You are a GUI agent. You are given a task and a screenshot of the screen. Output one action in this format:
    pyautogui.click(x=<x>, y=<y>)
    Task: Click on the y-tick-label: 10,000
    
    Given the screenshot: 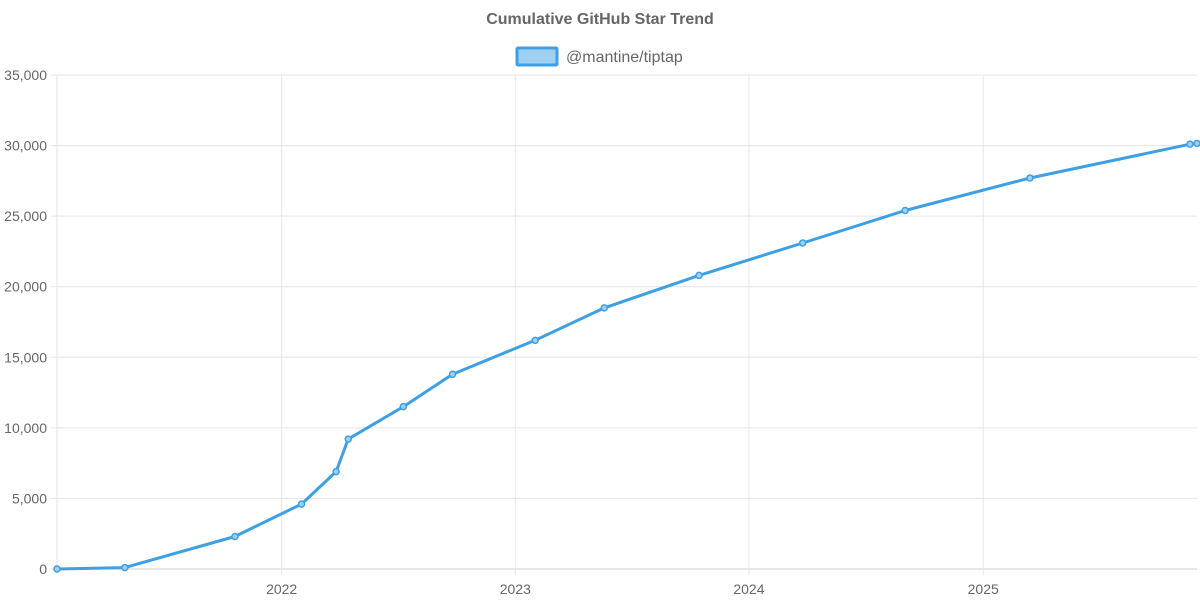 What is the action you would take?
    pyautogui.click(x=25, y=428)
    